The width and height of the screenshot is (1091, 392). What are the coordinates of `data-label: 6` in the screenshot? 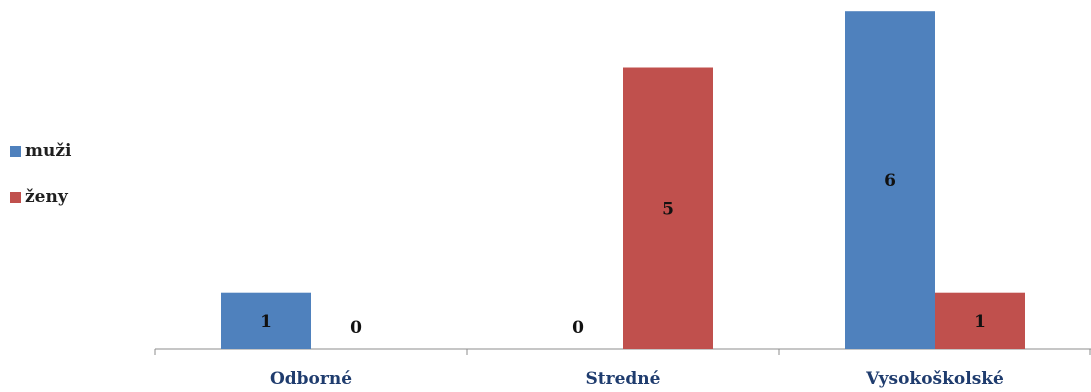 It's located at (890, 181).